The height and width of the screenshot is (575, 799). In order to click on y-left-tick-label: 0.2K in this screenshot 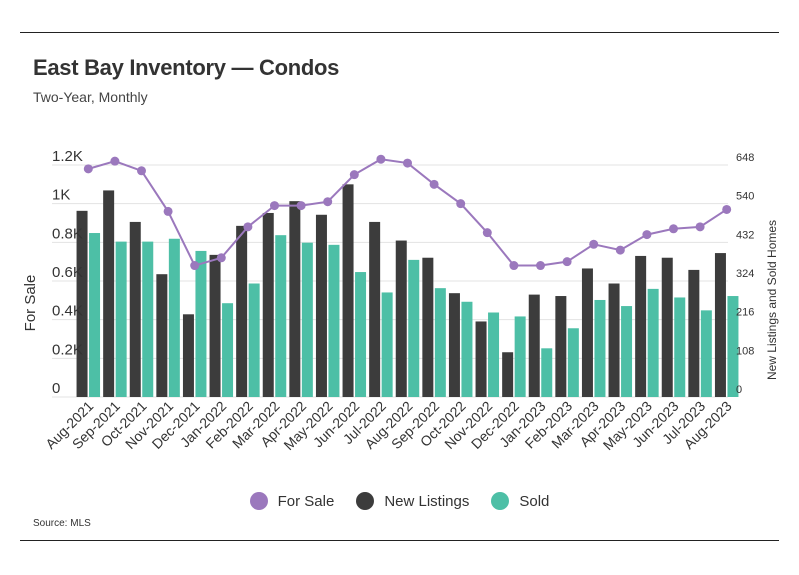, I will do `click(67, 349)`.